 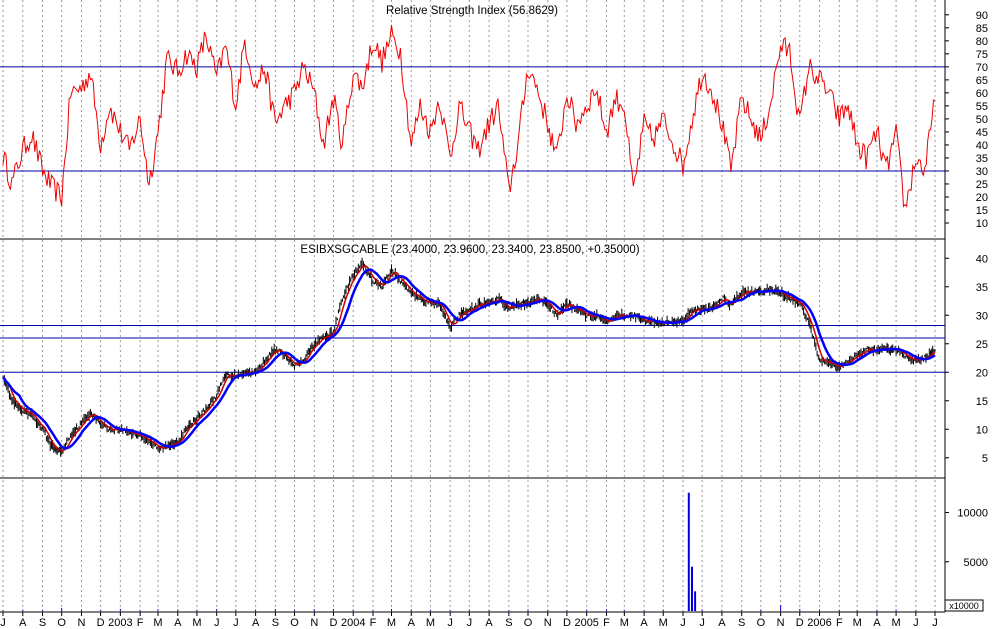 I want to click on y-tick-label: 85, so click(x=982, y=29).